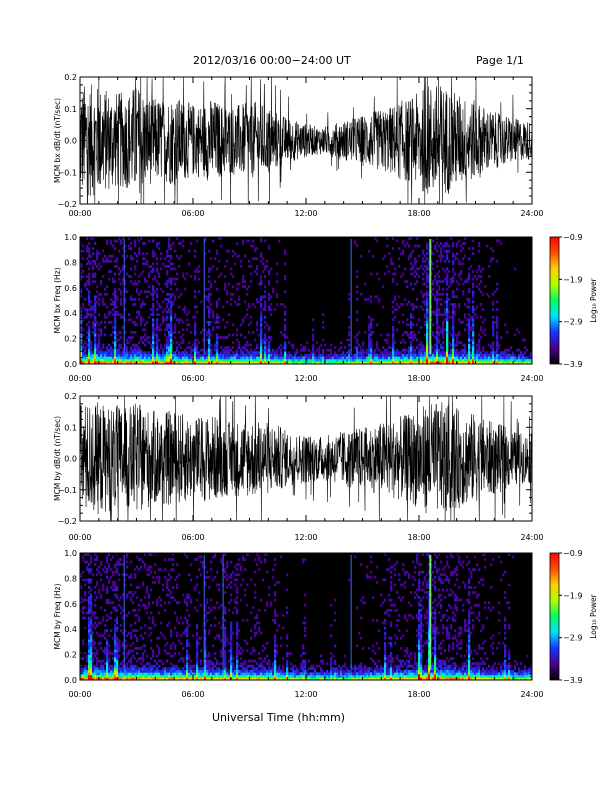 The height and width of the screenshot is (792, 612). I want to click on panel-1-y-tick-label: 0.2, so click(70, 77).